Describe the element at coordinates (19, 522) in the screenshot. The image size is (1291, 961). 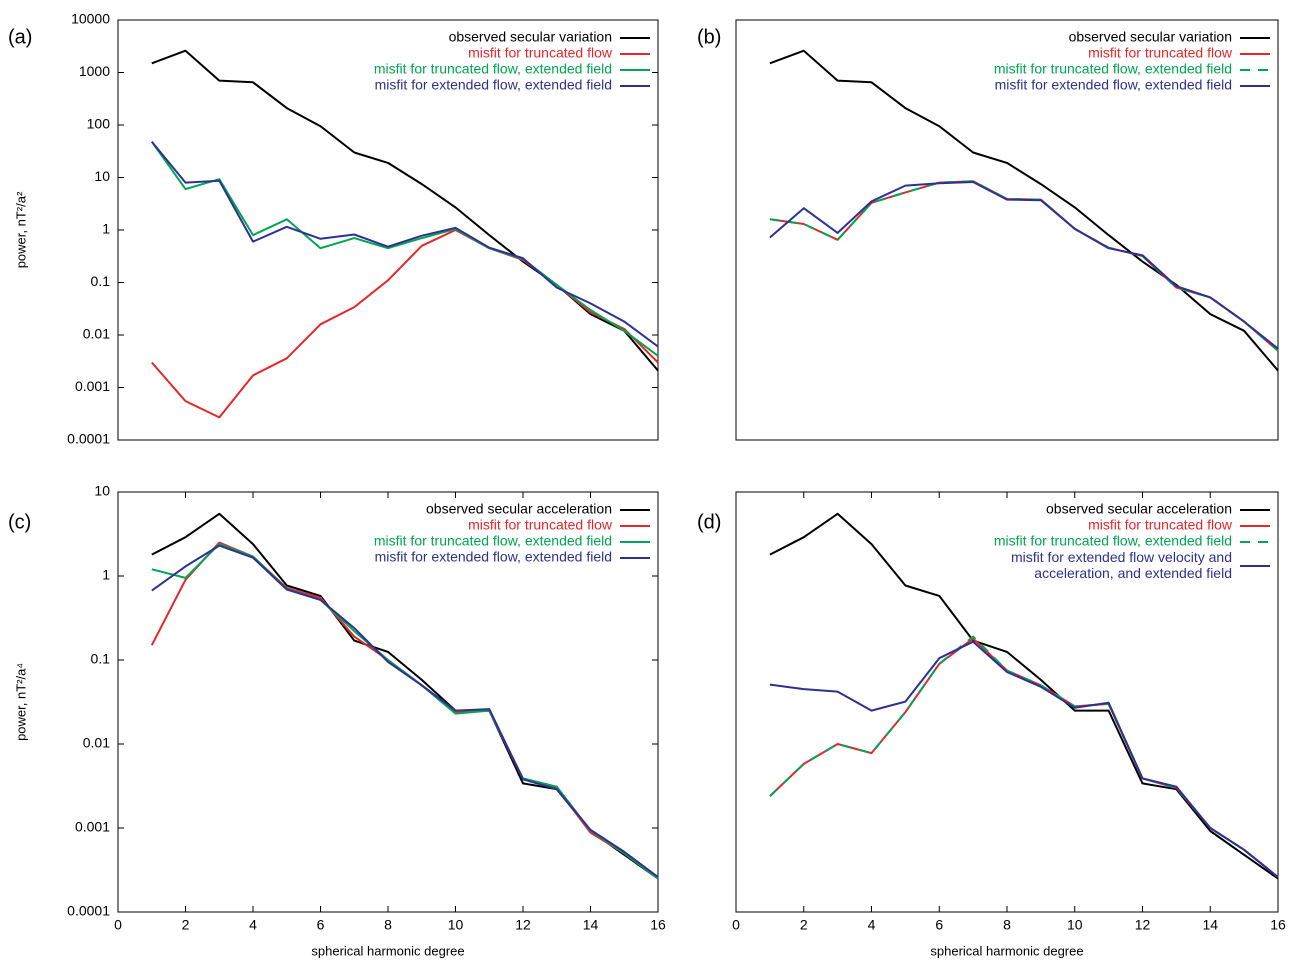
I see `panel-label: (c)` at that location.